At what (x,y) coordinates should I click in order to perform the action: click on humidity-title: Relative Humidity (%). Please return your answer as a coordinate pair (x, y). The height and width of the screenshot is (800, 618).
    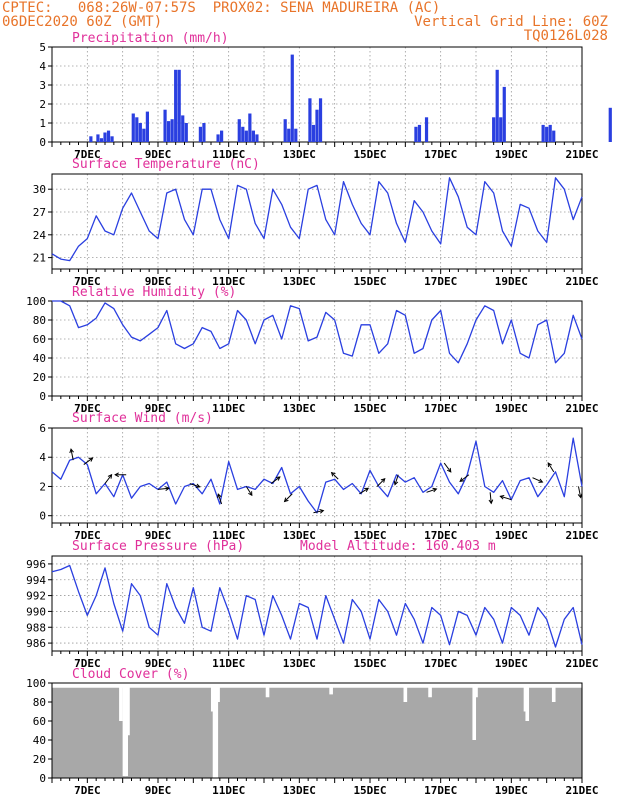
    Looking at the image, I should click on (154, 292).